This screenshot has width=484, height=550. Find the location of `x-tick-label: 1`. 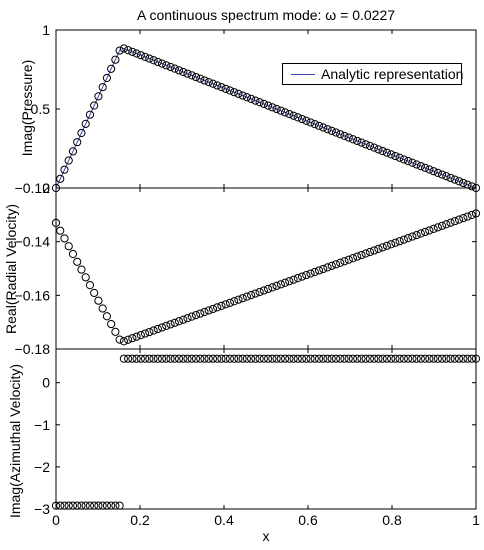

x-tick-label: 1 is located at coordinates (476, 520).